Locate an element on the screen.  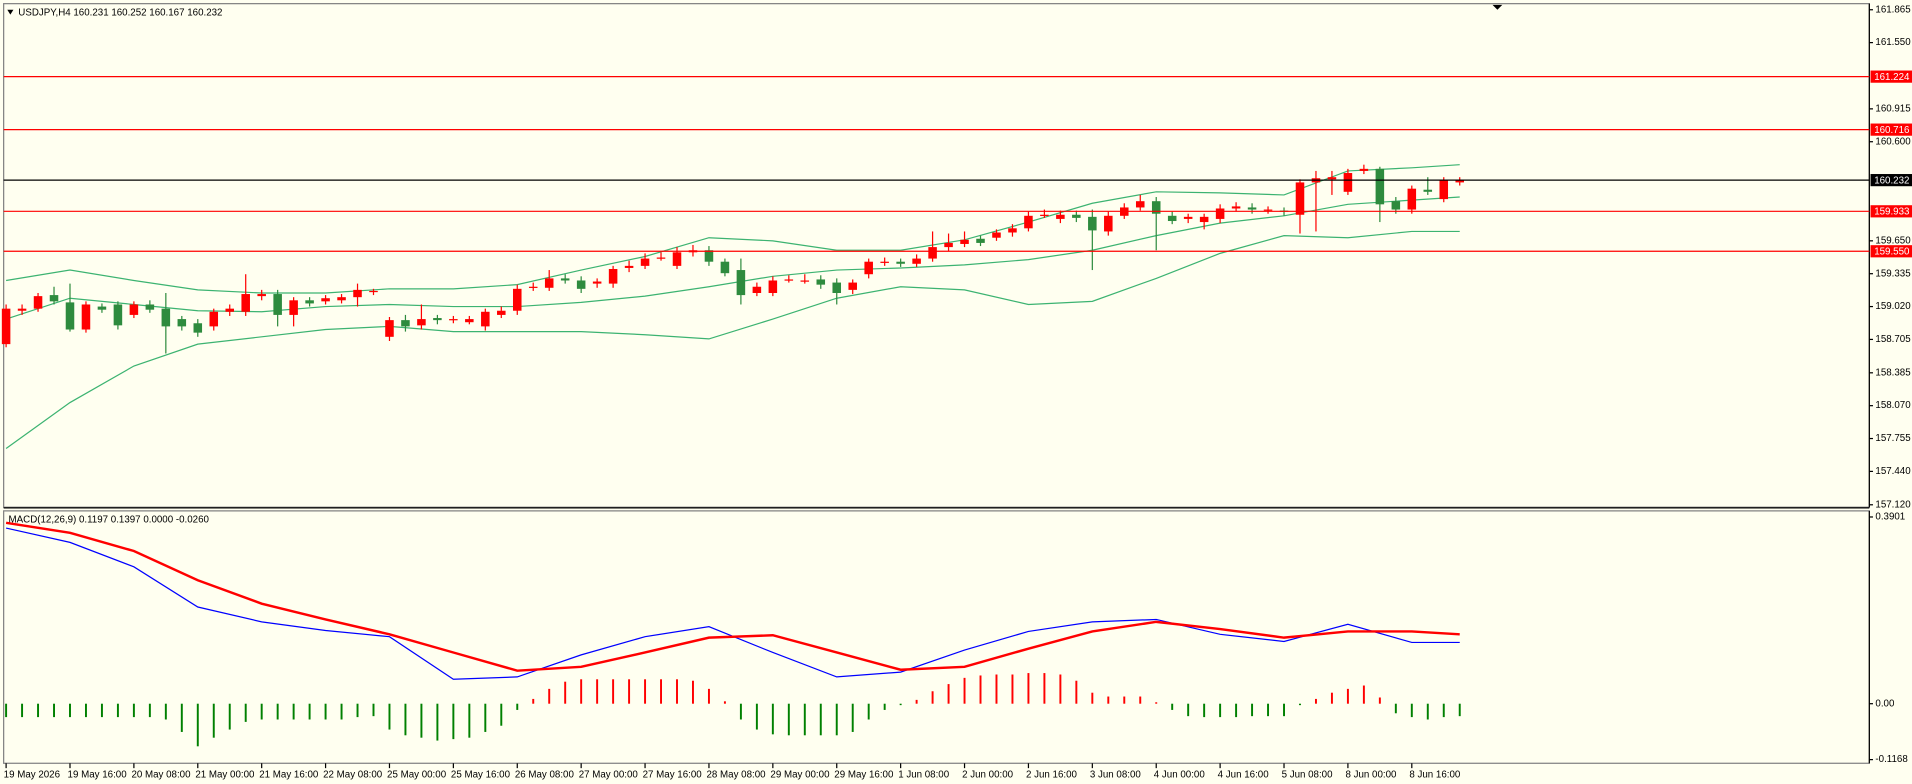
y-tick-label: -0.1168 is located at coordinates (1891, 759).